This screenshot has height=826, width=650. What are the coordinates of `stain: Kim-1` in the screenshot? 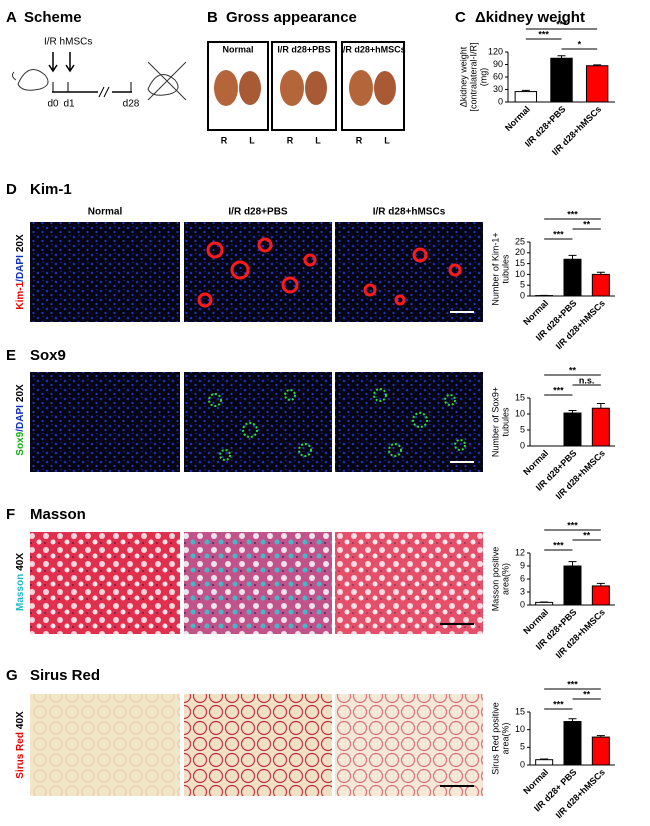 It's located at (20, 295).